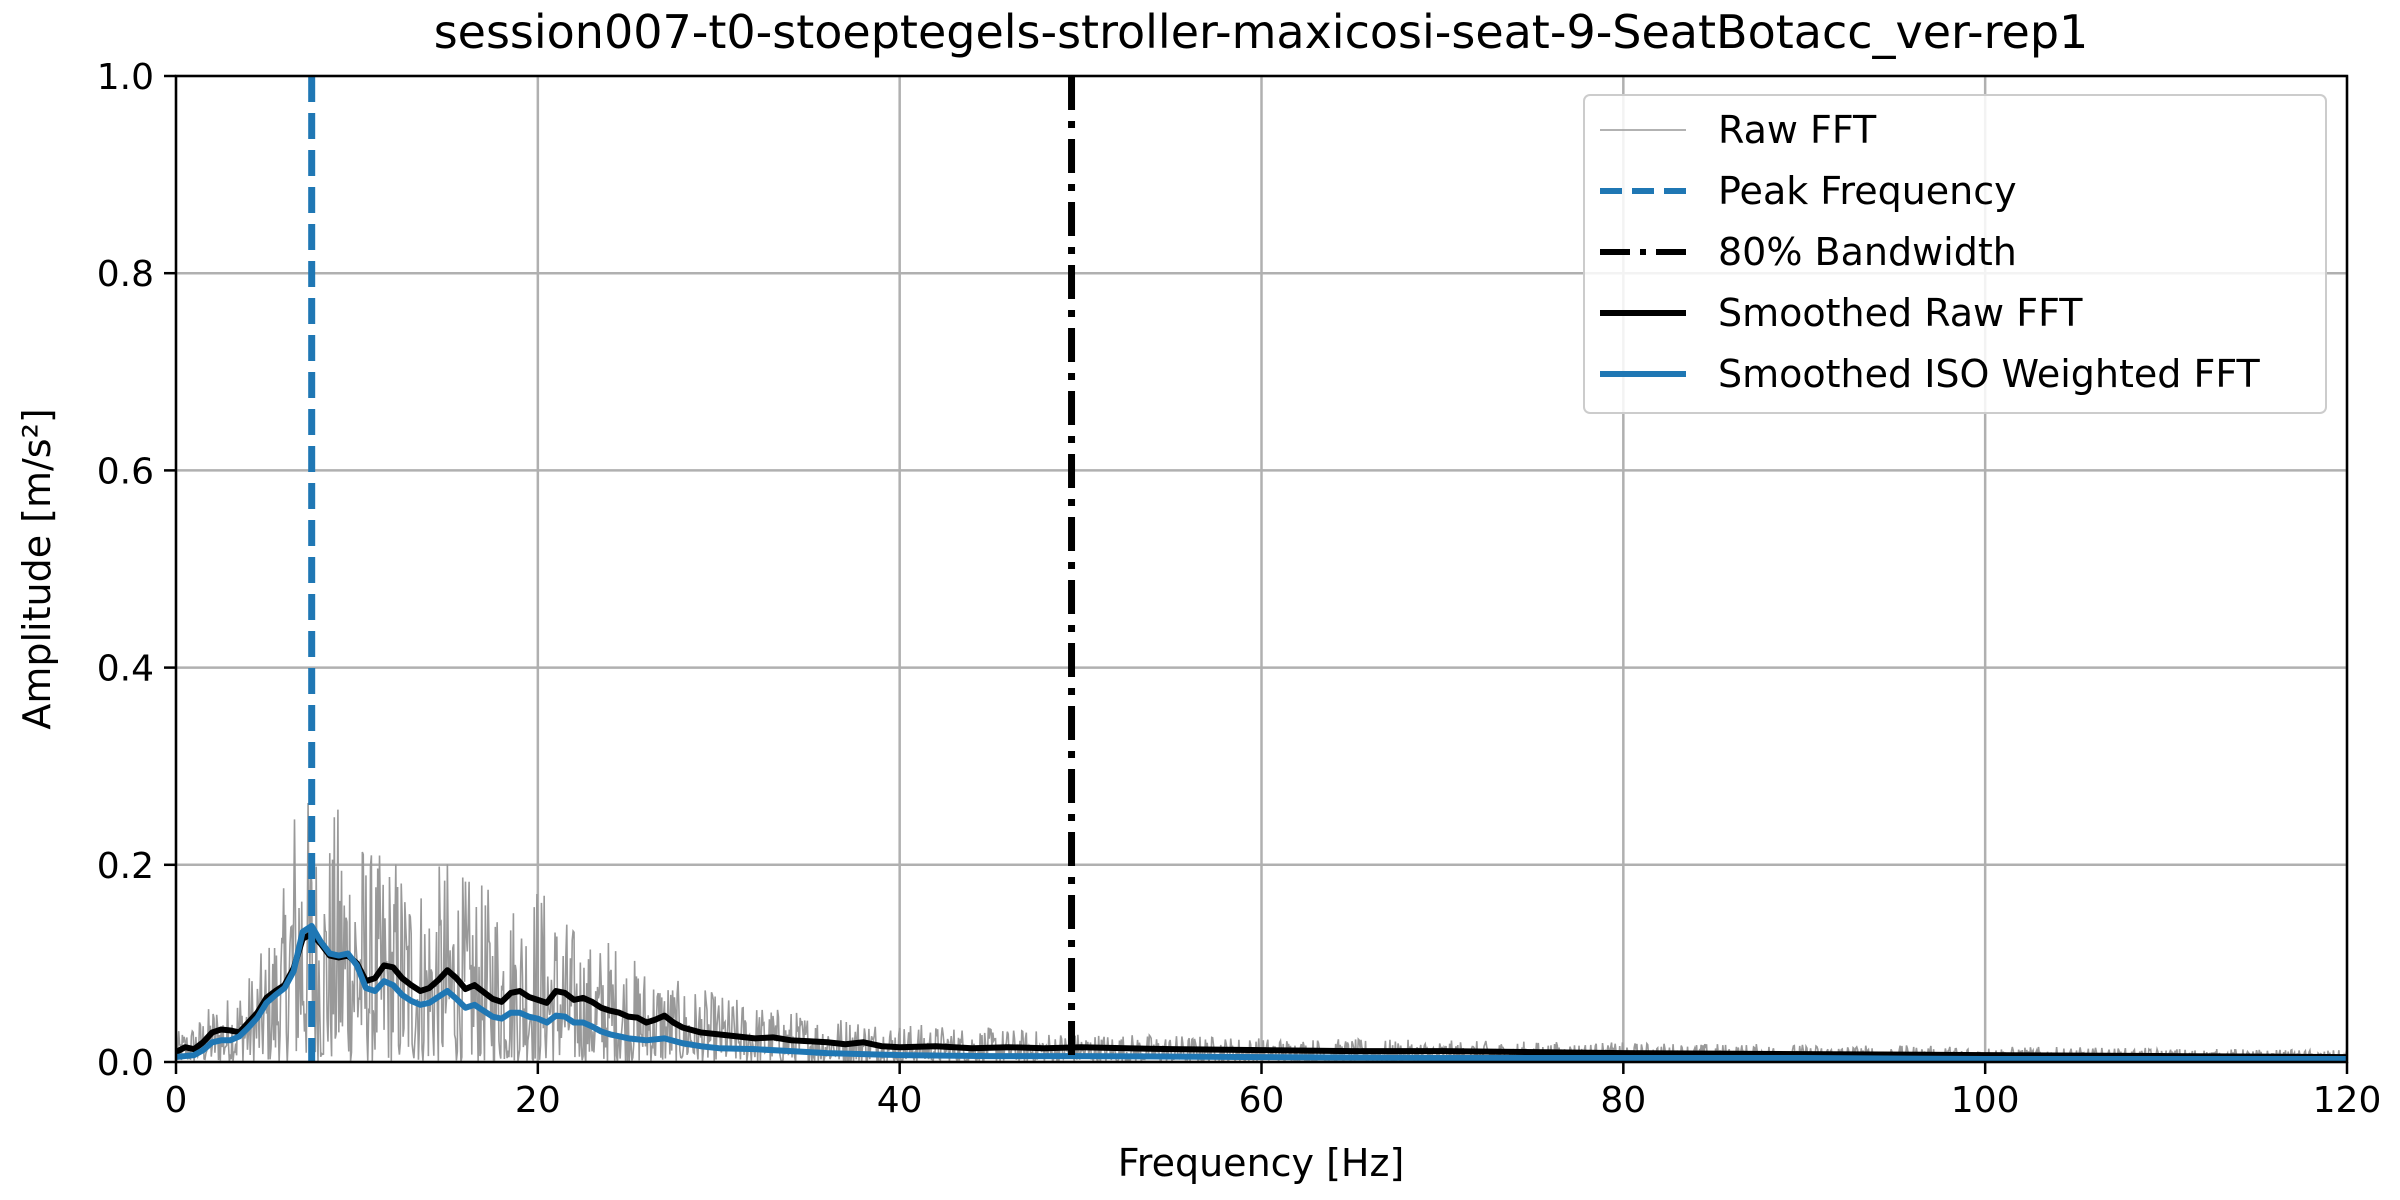  Describe the element at coordinates (125, 669) in the screenshot. I see `y-tick-label: 0.4` at that location.